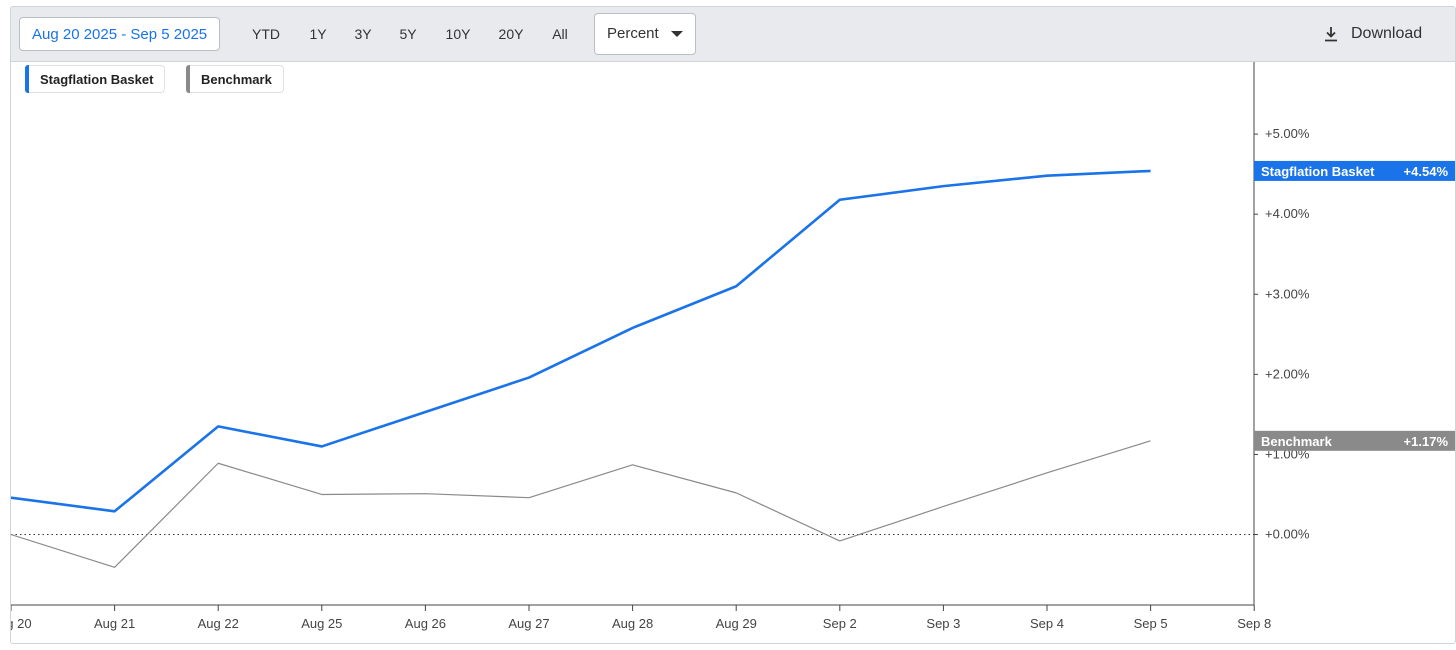 This screenshot has width=1456, height=650. I want to click on x-tick-label: Aug 21, so click(114, 623).